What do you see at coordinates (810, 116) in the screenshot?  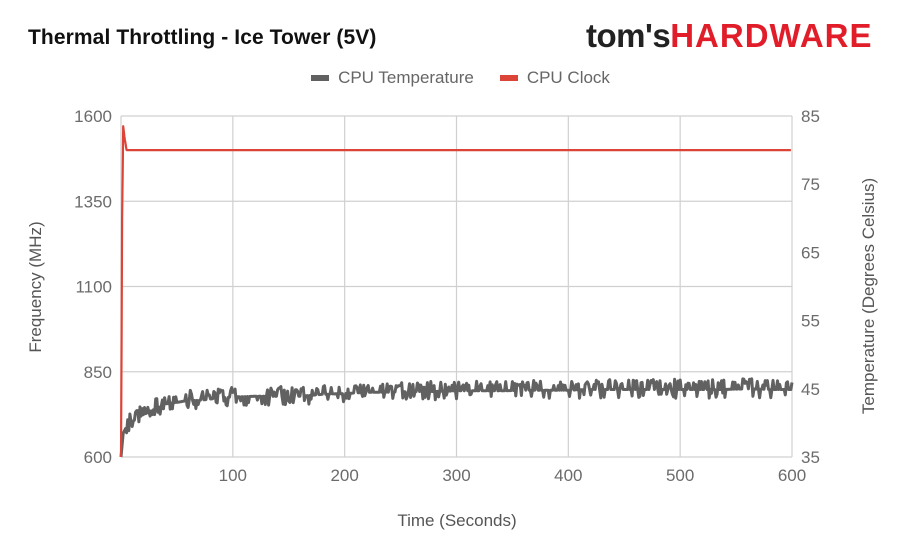 I see `y-right-tick-label: 85` at bounding box center [810, 116].